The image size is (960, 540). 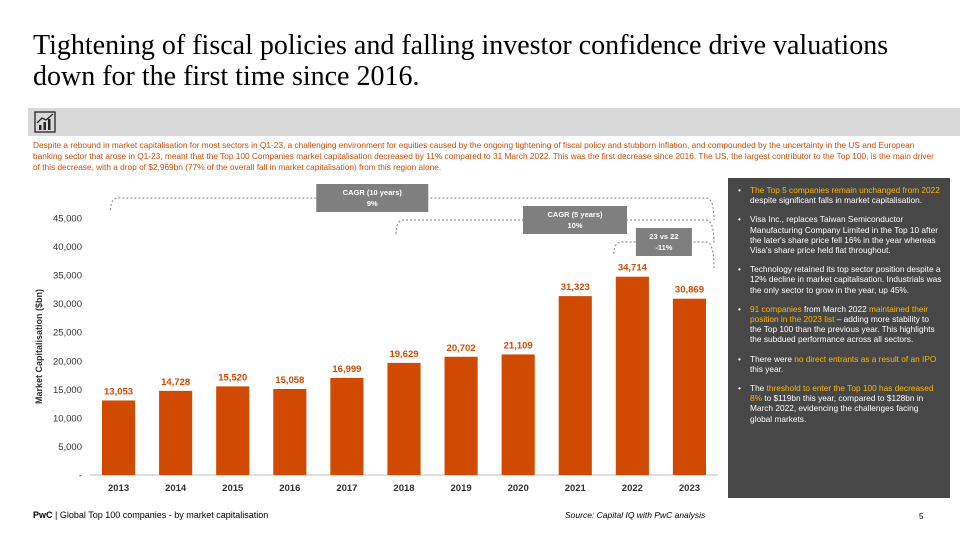 What do you see at coordinates (494, 122) in the screenshot?
I see `icon-band` at bounding box center [494, 122].